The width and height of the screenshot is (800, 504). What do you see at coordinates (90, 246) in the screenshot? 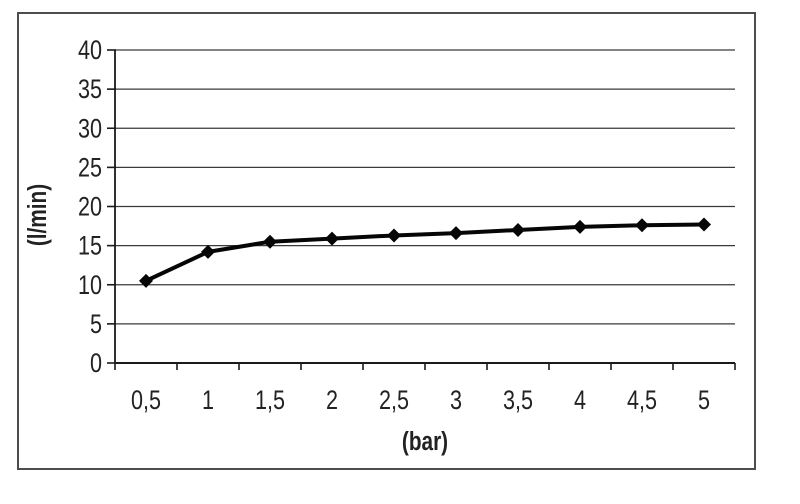
I see `y-tick-label: 15` at bounding box center [90, 246].